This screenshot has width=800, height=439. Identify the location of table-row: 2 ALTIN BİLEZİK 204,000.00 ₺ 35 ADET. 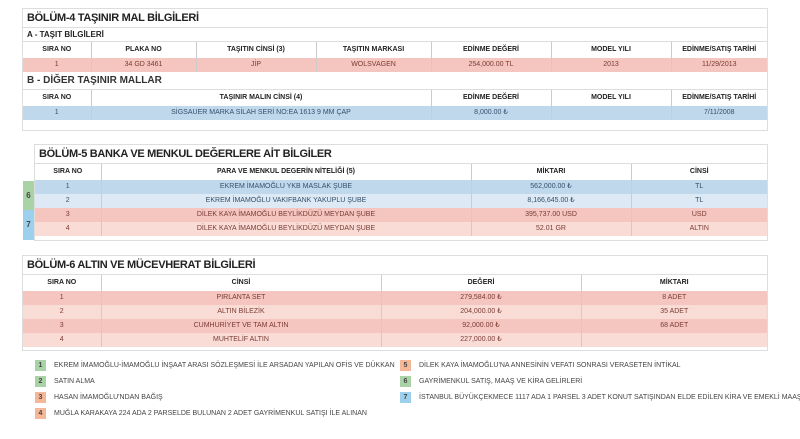
(395, 312).